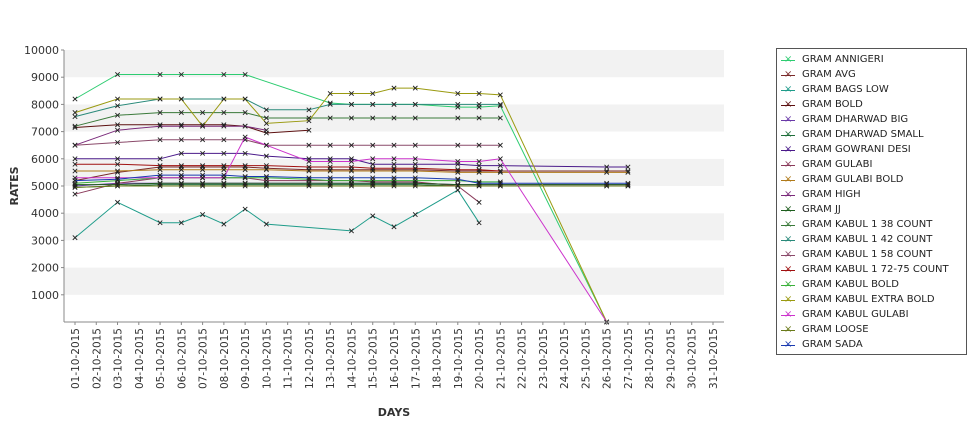 This screenshot has height=429, width=975. Describe the element at coordinates (832, 104) in the screenshot. I see `legend-label: GRAM BOLD` at that location.